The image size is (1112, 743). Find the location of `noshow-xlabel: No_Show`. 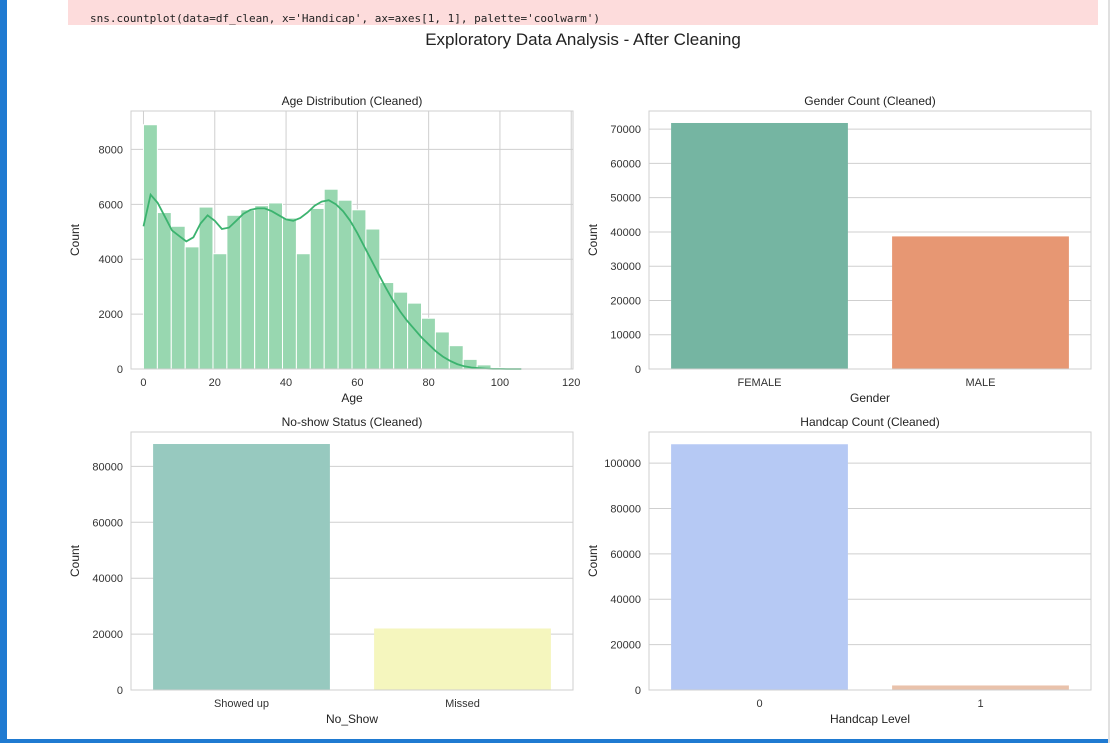

noshow-xlabel: No_Show is located at coordinates (352, 719).